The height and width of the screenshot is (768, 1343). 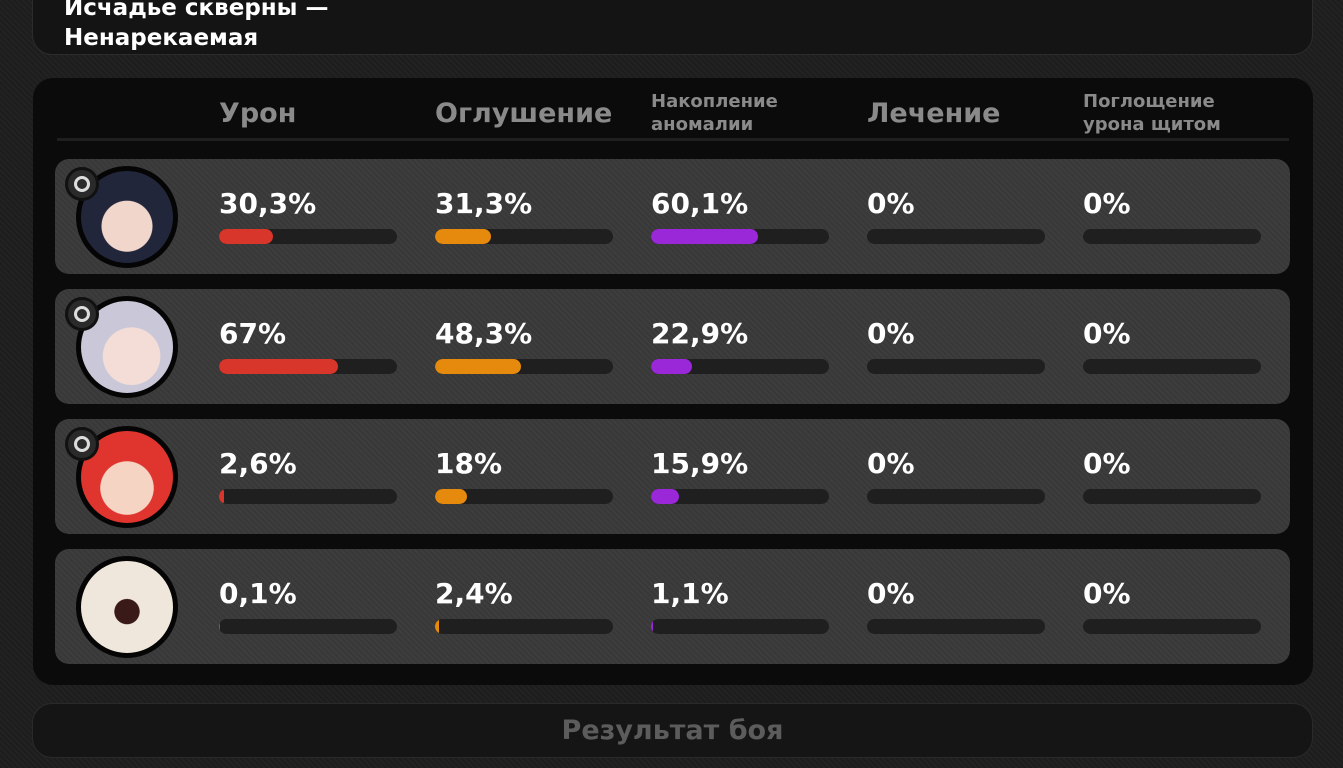 What do you see at coordinates (700, 203) in the screenshot?
I see `stat-value: 60,1%` at bounding box center [700, 203].